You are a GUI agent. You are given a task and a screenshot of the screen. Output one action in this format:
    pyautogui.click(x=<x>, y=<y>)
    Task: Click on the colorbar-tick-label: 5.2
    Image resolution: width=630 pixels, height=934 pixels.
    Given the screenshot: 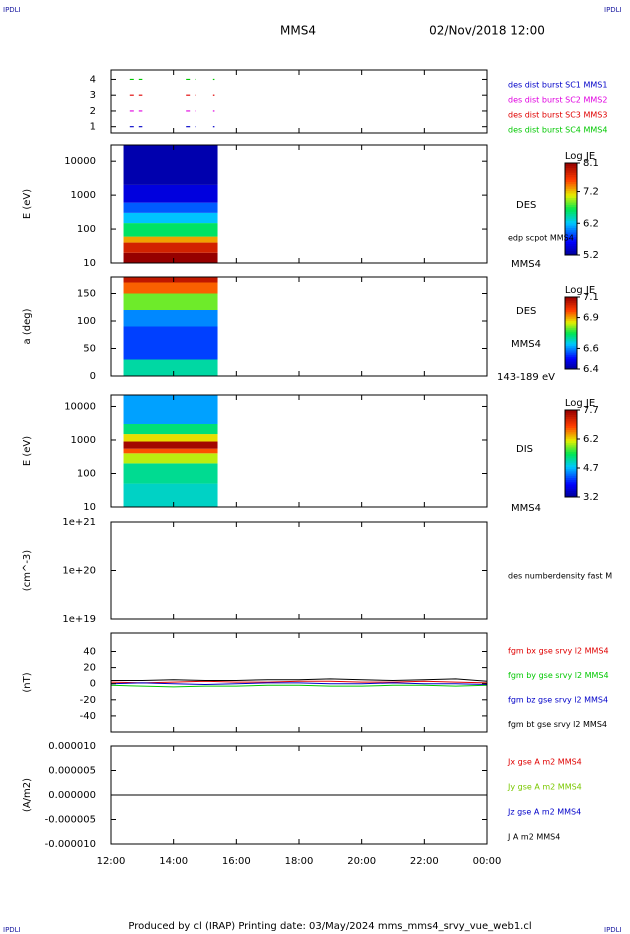 What is the action you would take?
    pyautogui.click(x=591, y=255)
    